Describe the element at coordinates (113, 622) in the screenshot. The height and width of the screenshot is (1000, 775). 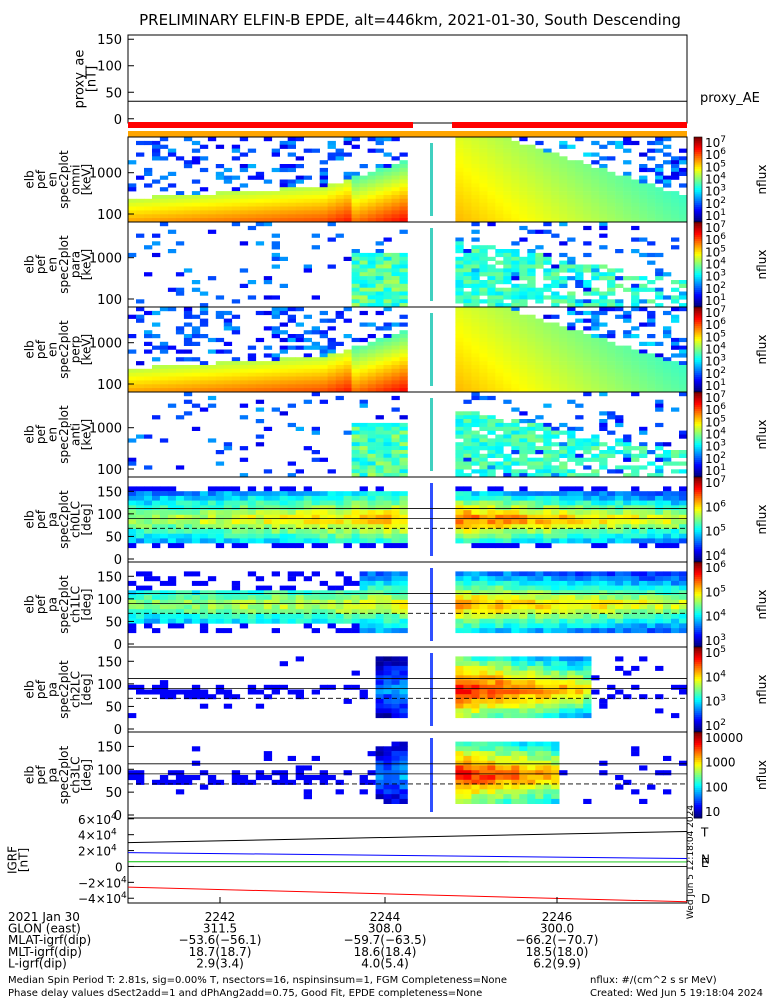
I see `ytick-label-2: 50` at that location.